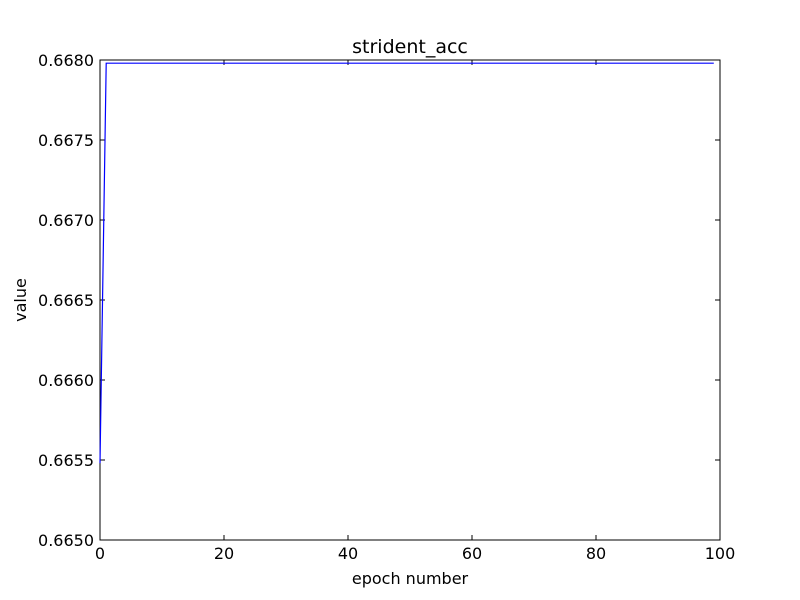  Describe the element at coordinates (348, 553) in the screenshot. I see `x-tick-label: 40` at that location.